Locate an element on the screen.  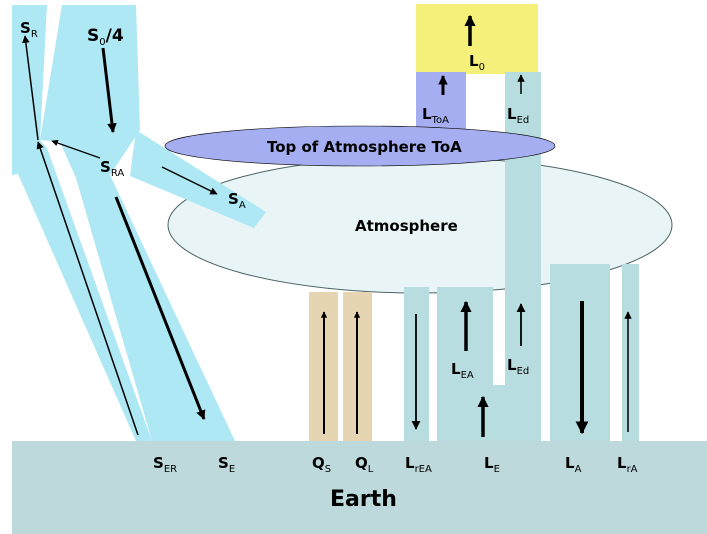
label-l-0: L0 is located at coordinates (477, 62).